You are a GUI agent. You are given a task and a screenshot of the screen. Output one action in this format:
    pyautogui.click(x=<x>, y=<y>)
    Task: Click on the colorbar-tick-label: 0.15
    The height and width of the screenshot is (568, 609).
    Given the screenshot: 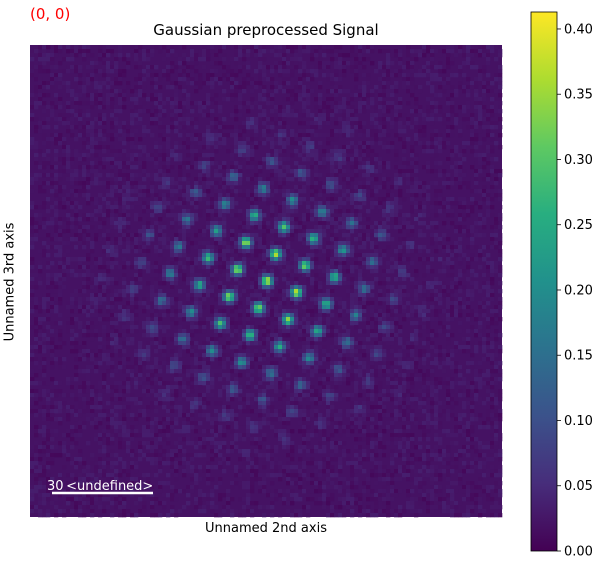 What is the action you would take?
    pyautogui.click(x=578, y=356)
    